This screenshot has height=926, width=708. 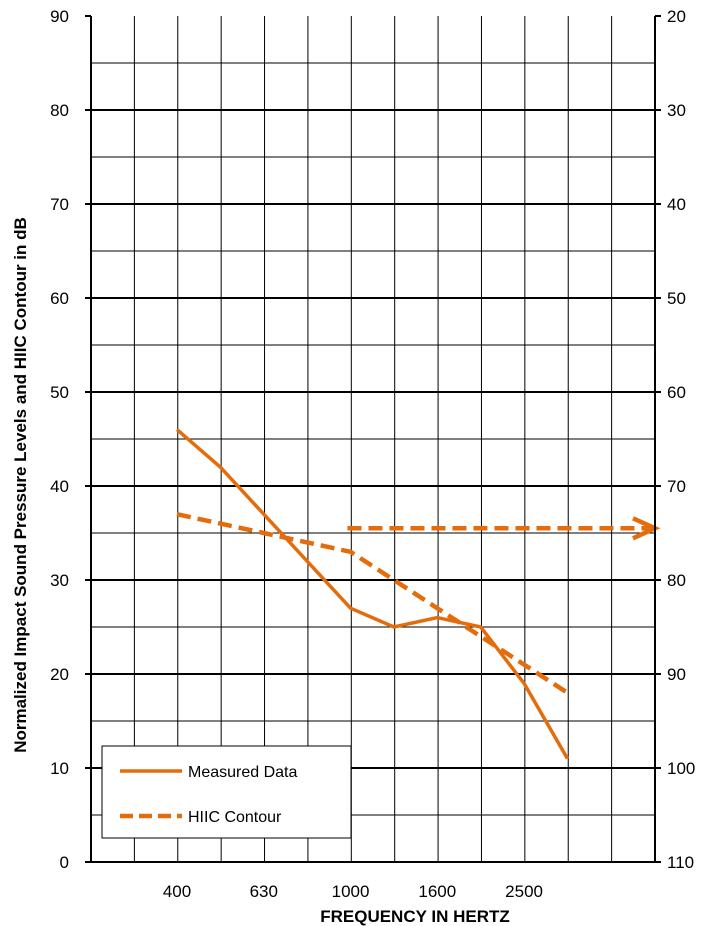 I want to click on y-tick-label: 70, so click(x=59, y=204).